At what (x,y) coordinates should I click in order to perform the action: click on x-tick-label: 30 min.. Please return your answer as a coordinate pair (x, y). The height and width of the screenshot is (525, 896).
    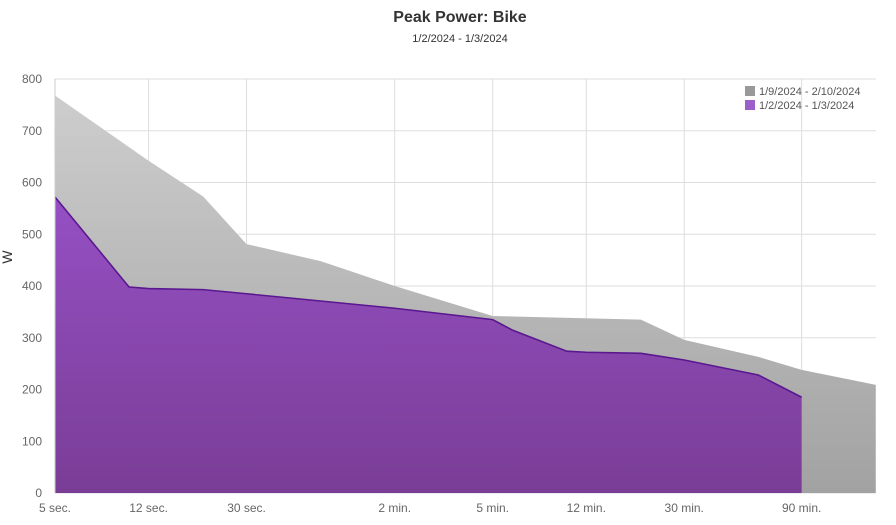
    Looking at the image, I should click on (684, 508).